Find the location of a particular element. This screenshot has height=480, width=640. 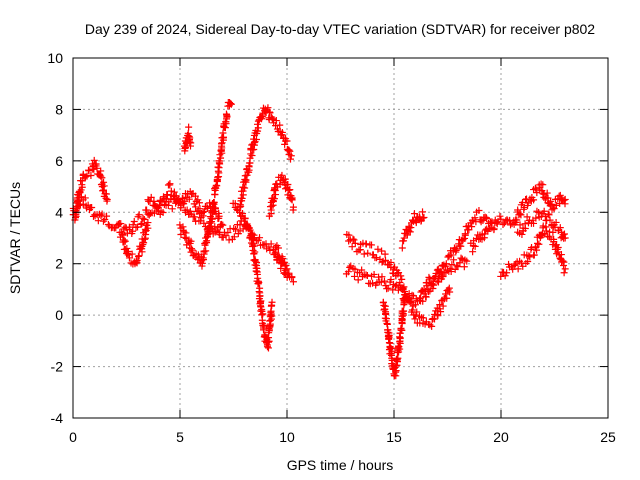

y-tick-label: -4 is located at coordinates (57, 418).